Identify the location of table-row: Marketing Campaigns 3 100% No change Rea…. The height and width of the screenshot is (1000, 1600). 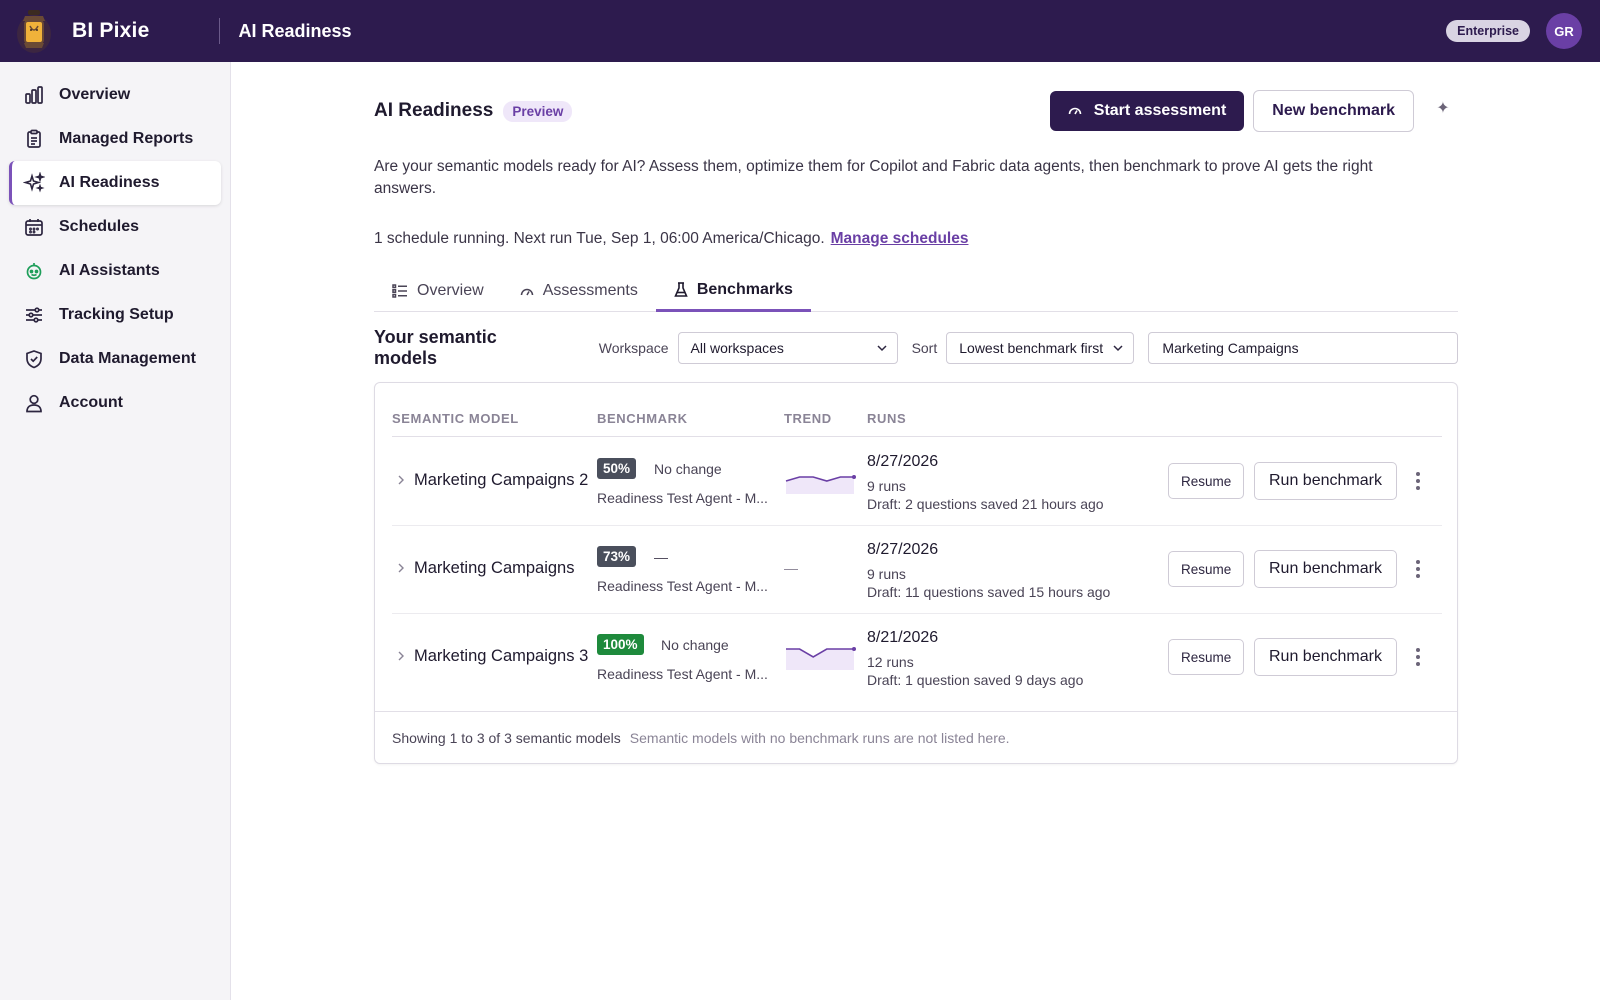
(917, 658).